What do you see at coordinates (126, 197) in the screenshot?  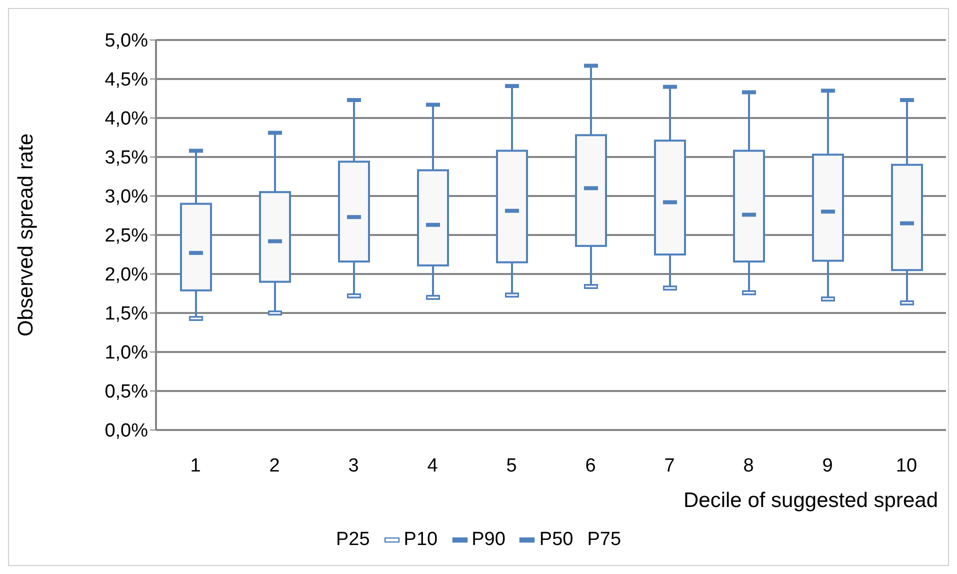 I see `y-tick-label: 3,0%` at bounding box center [126, 197].